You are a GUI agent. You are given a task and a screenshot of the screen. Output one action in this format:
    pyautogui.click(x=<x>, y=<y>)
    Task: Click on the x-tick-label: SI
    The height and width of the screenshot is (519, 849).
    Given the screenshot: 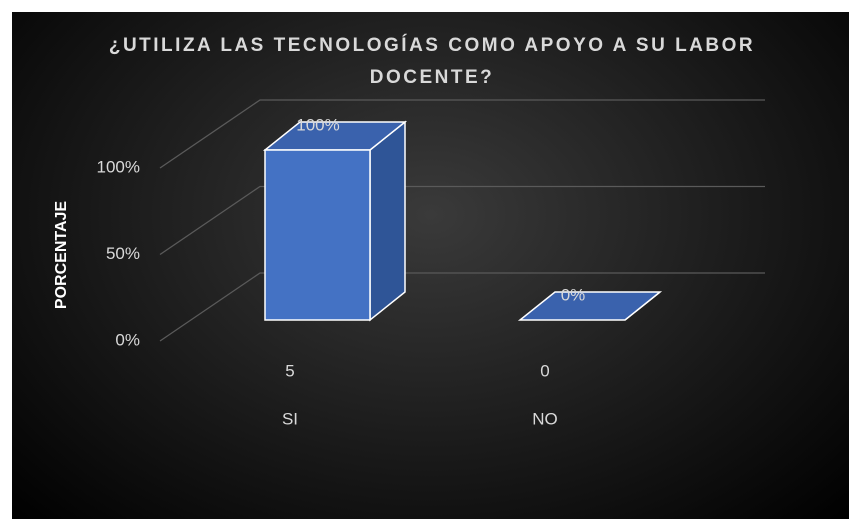 What is the action you would take?
    pyautogui.click(x=290, y=418)
    